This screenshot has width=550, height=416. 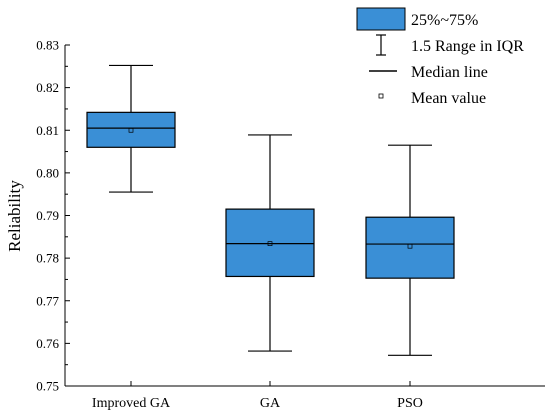 What do you see at coordinates (448, 98) in the screenshot?
I see `legend-label-mean: Mean value` at bounding box center [448, 98].